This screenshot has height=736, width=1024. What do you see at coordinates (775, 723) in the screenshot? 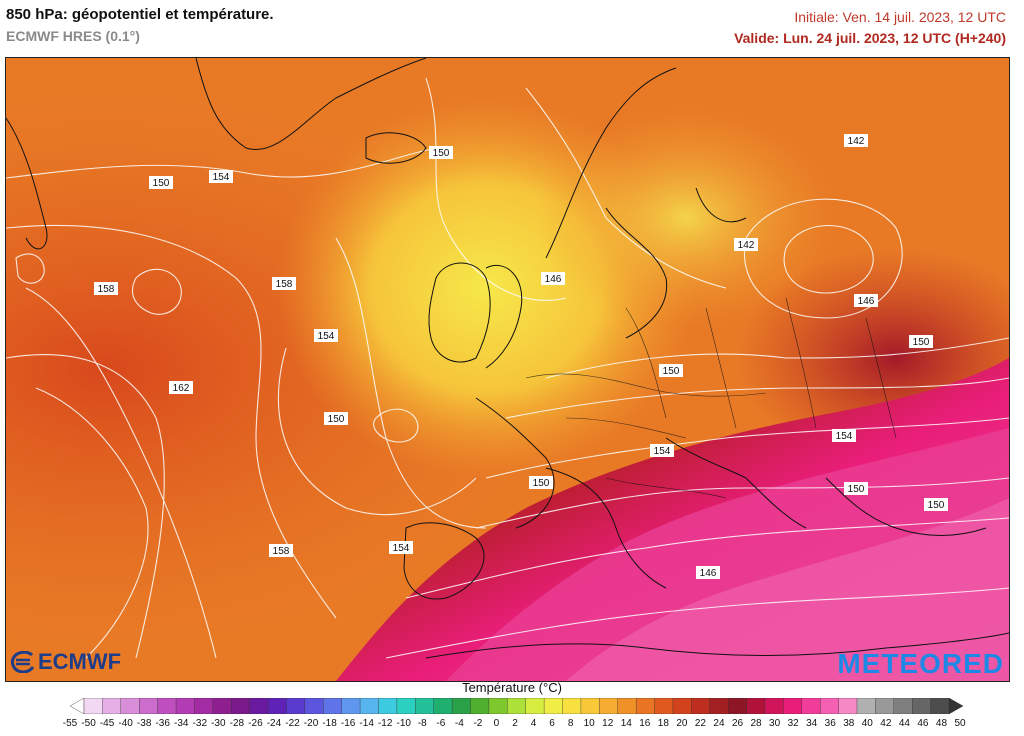
I see `colorbar-tick-label: 30` at bounding box center [775, 723].